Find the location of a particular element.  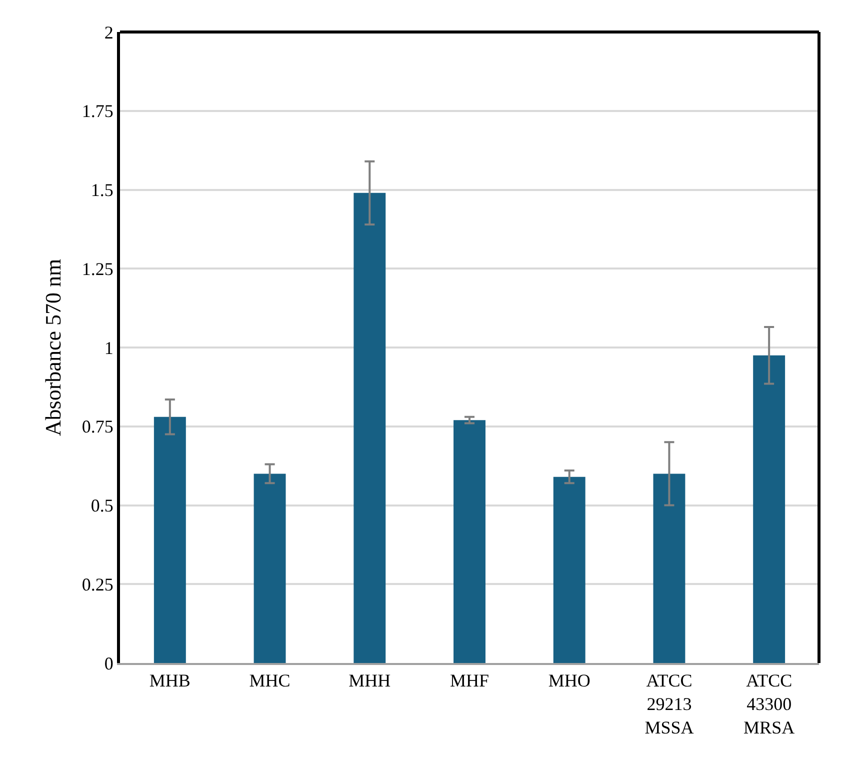

x-tick-label: MHH is located at coordinates (369, 680).